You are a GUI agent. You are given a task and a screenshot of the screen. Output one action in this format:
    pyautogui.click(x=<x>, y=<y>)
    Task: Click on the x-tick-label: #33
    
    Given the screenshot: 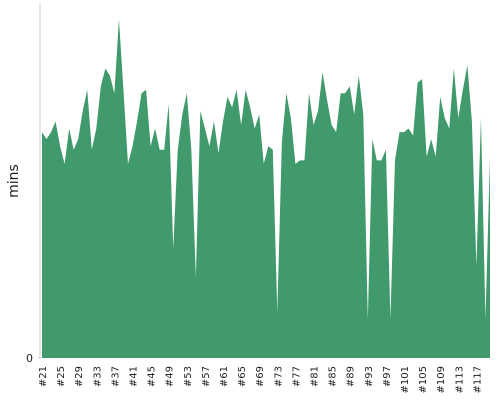 What is the action you would take?
    pyautogui.click(x=97, y=376)
    